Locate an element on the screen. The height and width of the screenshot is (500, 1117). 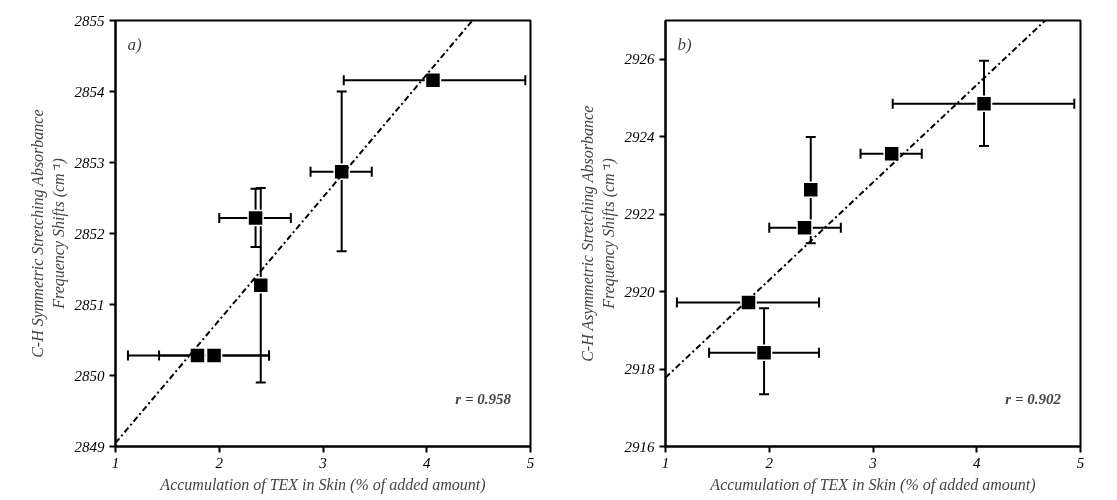
y-tick-label: 2851 is located at coordinates (89, 304).